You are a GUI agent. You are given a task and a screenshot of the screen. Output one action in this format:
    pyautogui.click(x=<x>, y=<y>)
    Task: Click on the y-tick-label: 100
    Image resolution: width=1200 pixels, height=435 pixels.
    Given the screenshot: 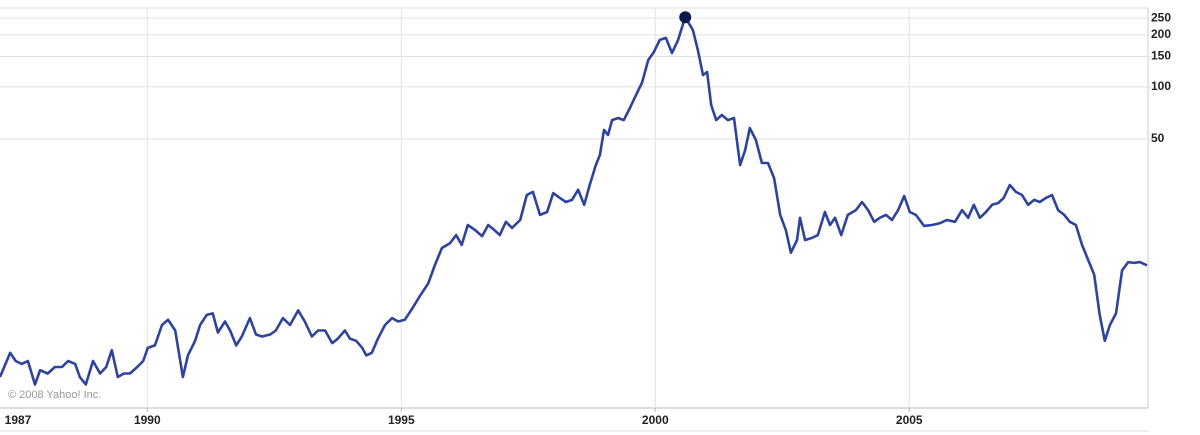 What is the action you would take?
    pyautogui.click(x=1161, y=86)
    